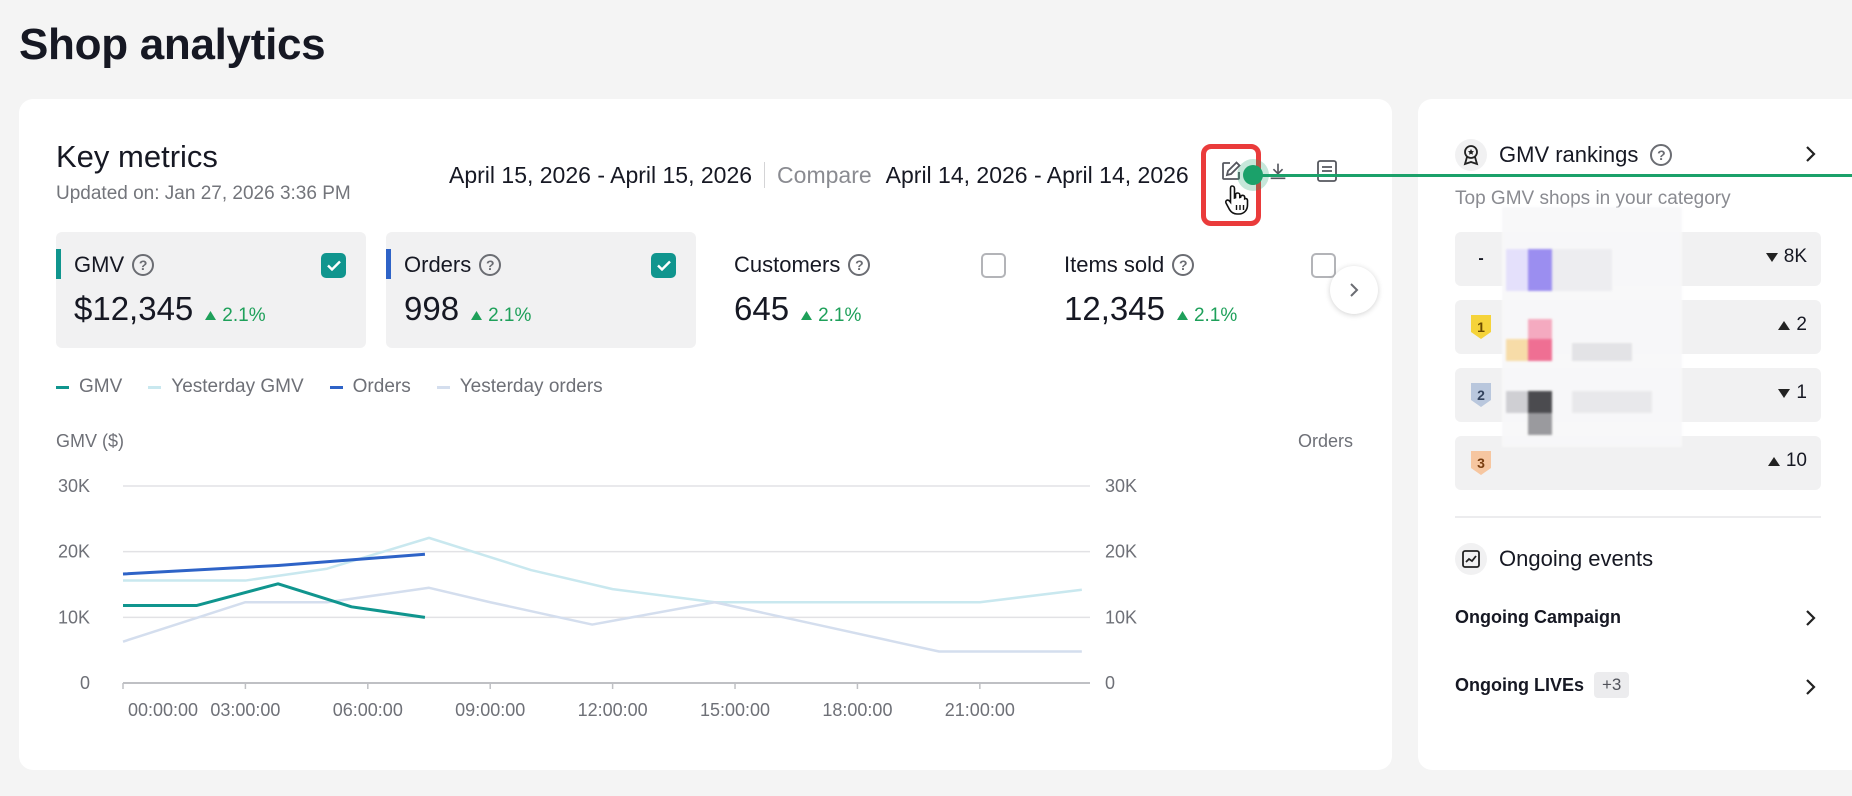 The image size is (1852, 796). Describe the element at coordinates (1231, 171) in the screenshot. I see `edit-icon` at that location.